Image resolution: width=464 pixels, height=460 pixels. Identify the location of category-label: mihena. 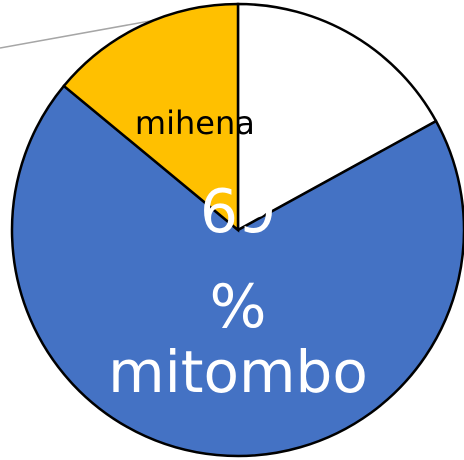
(195, 123).